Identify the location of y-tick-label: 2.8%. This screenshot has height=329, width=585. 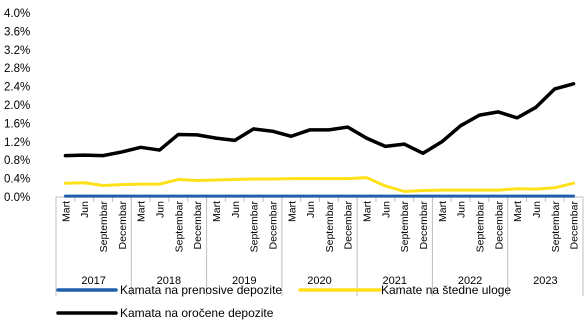
(17, 69).